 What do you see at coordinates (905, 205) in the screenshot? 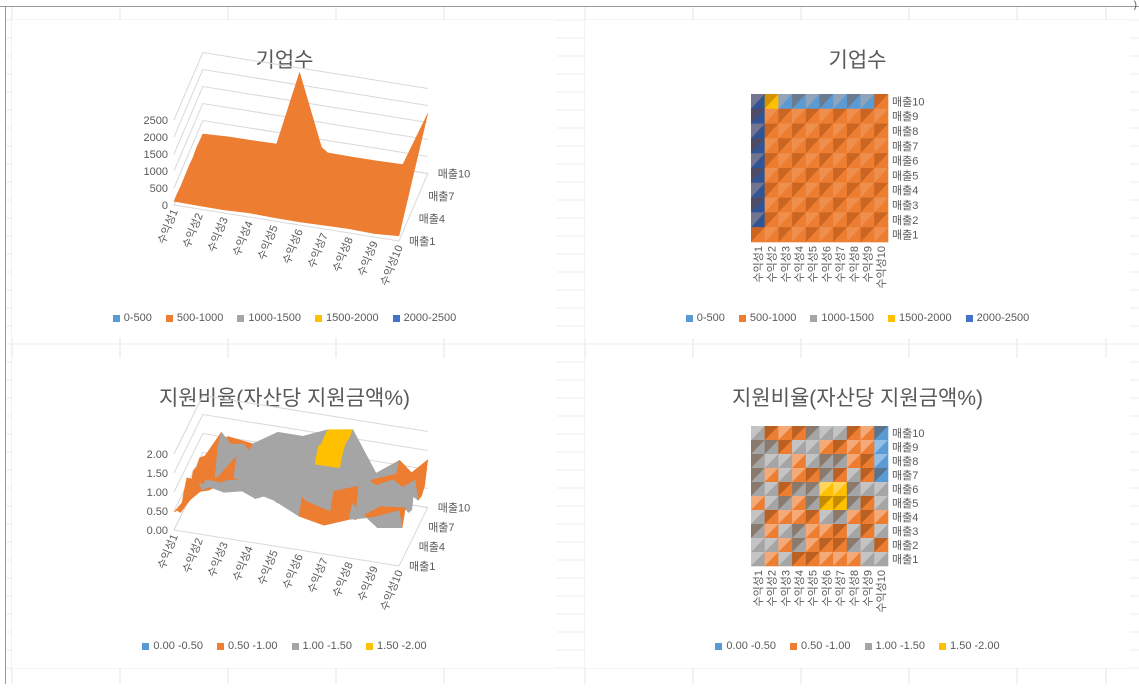
I see `y-tick-label: 매출3` at bounding box center [905, 205].